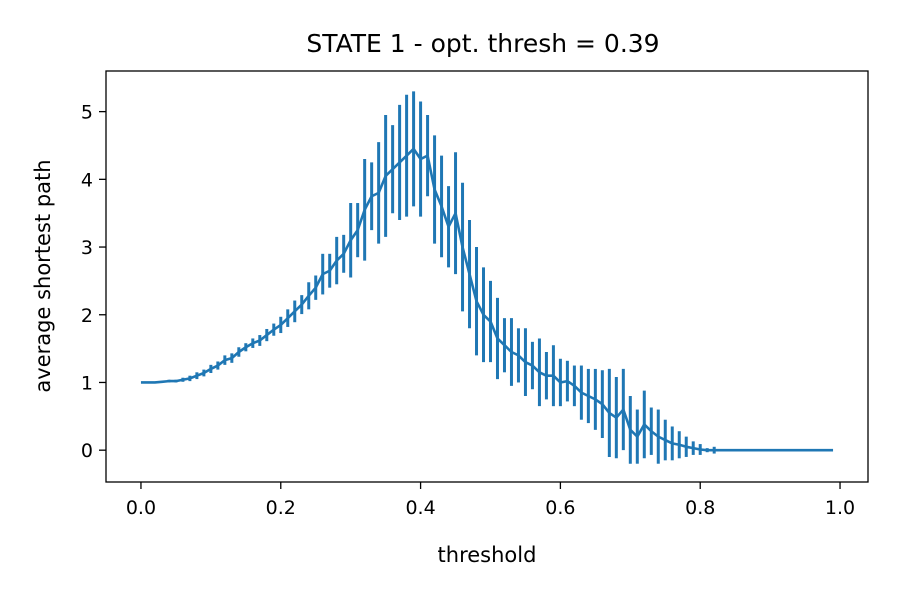  I want to click on y-tick-label: 5, so click(87, 113).